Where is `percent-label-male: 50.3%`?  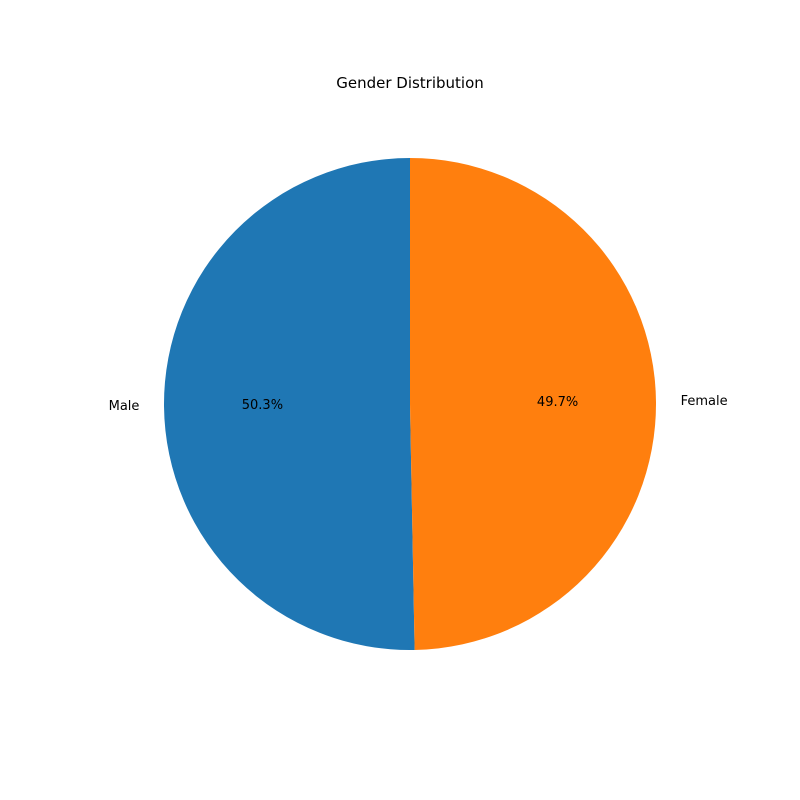 percent-label-male: 50.3% is located at coordinates (262, 405).